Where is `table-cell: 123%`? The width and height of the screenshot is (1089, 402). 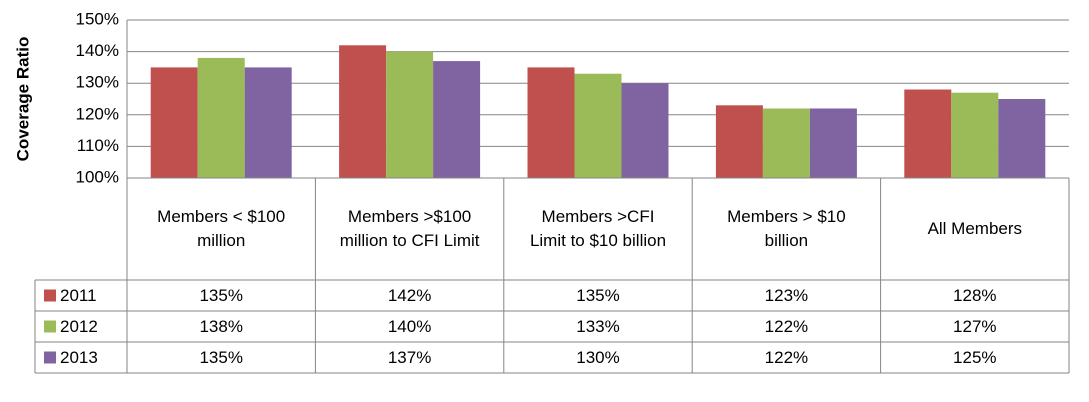 table-cell: 123% is located at coordinates (786, 295).